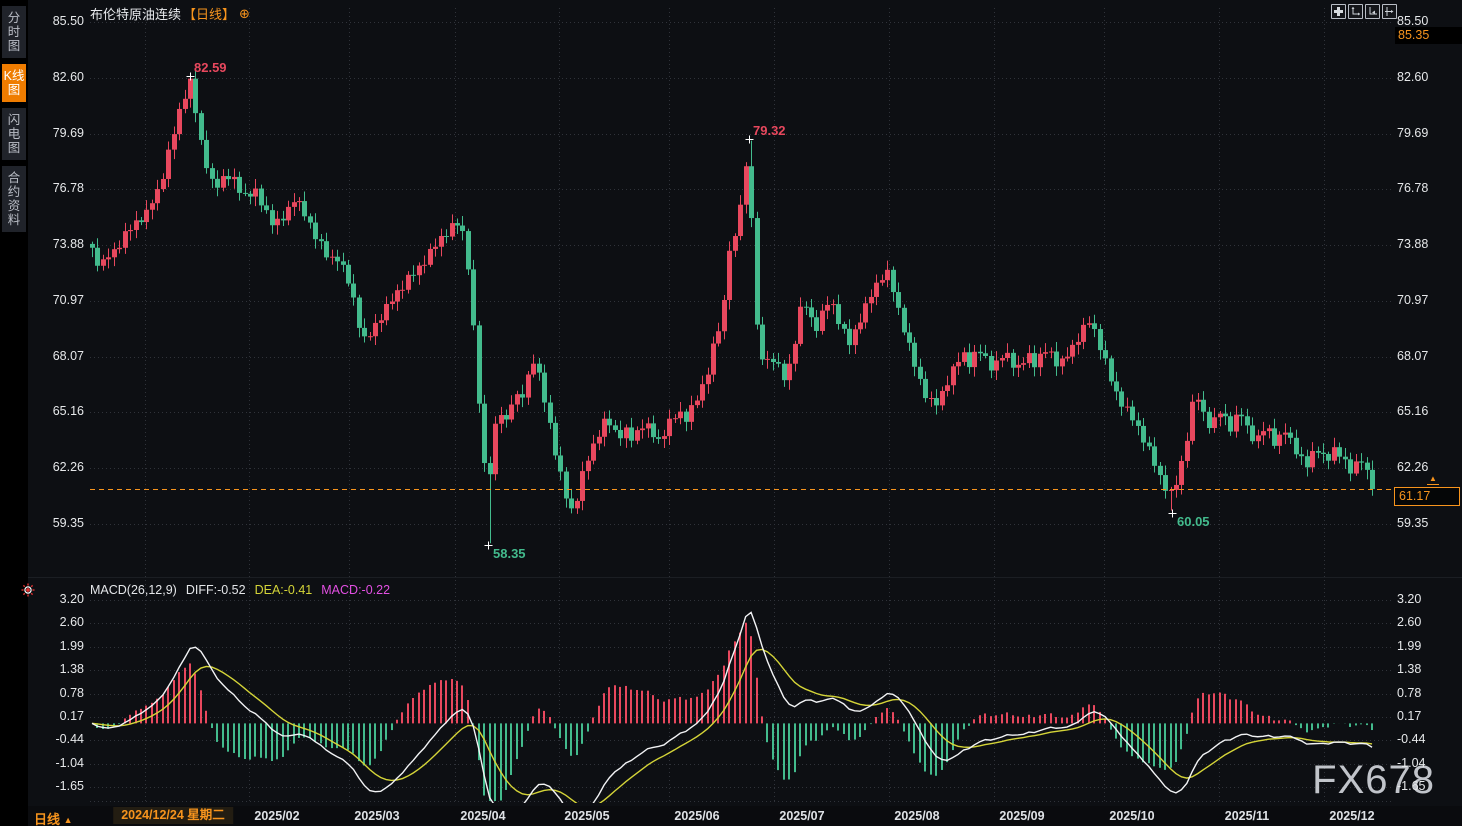  What do you see at coordinates (68, 356) in the screenshot?
I see `price-tick-left: 68.07` at bounding box center [68, 356].